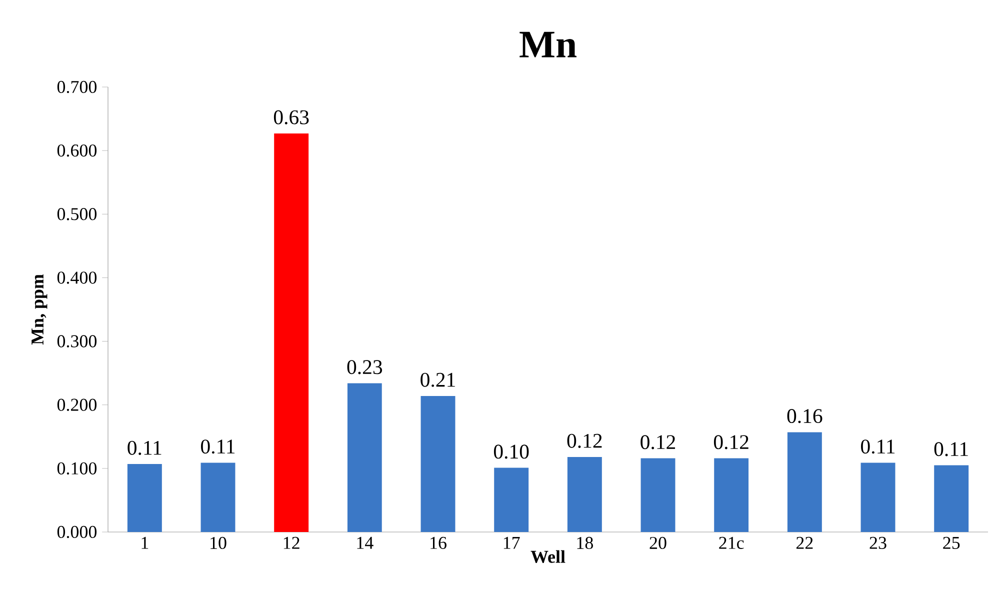 The image size is (995, 605). Describe the element at coordinates (548, 556) in the screenshot. I see `x-axis-title: Well` at that location.